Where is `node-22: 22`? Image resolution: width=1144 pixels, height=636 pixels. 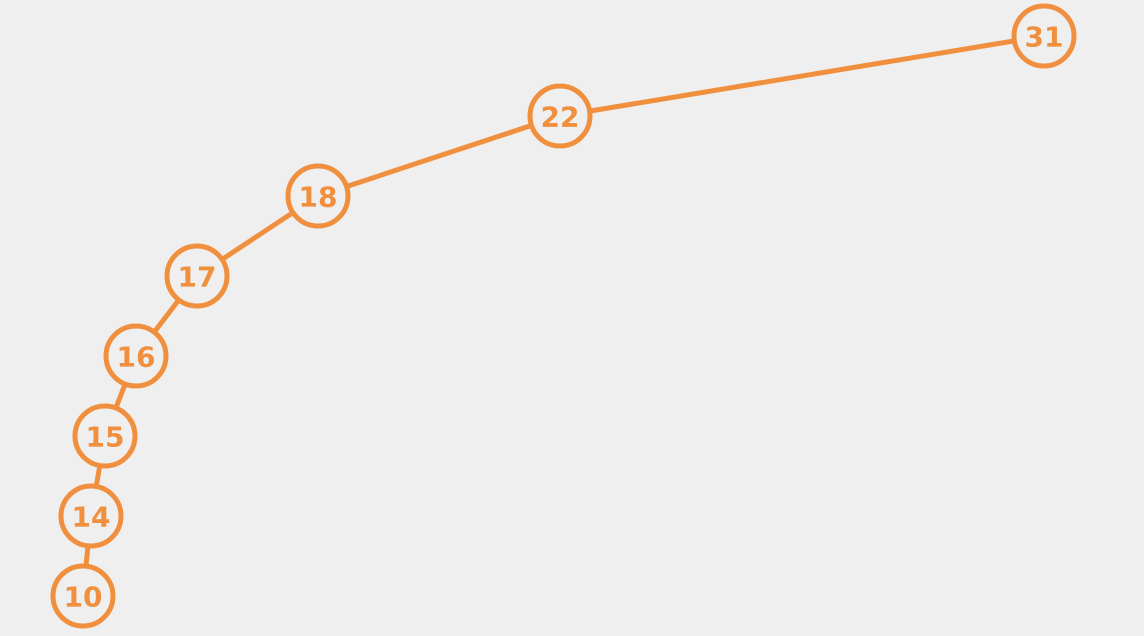
node-22: 22 is located at coordinates (560, 116).